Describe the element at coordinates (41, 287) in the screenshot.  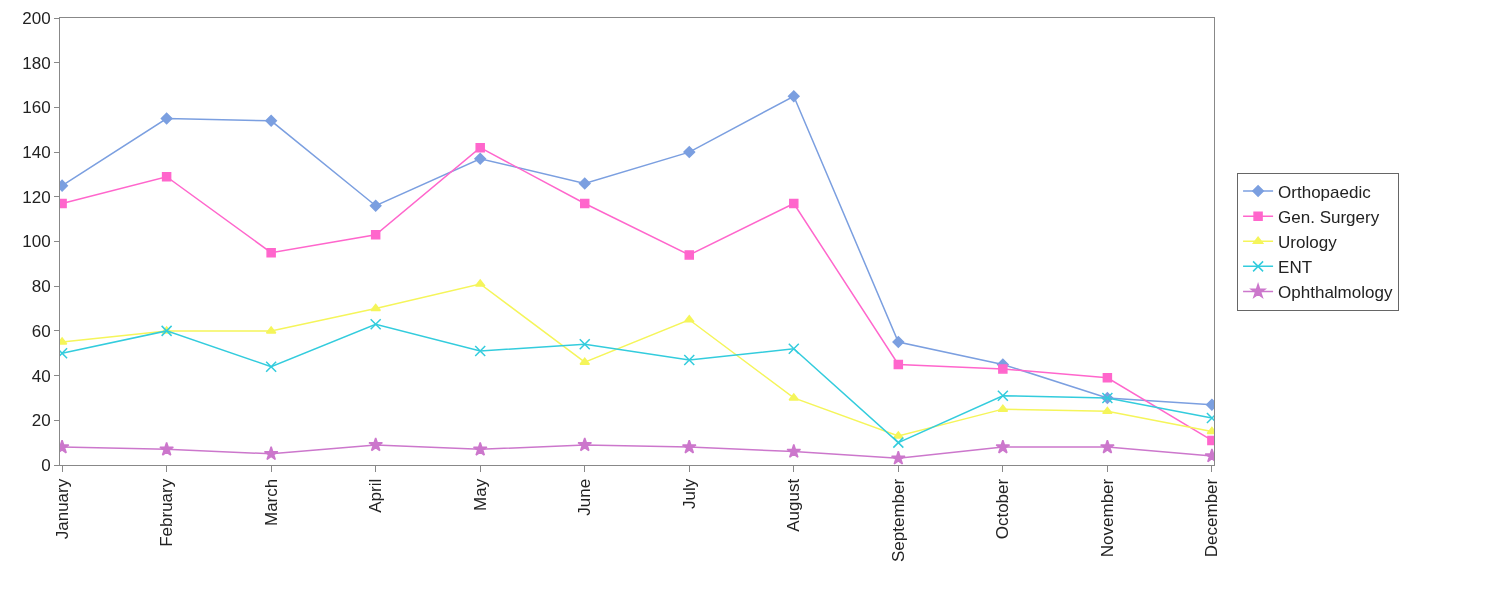
I see `y-tick-label: 80` at that location.